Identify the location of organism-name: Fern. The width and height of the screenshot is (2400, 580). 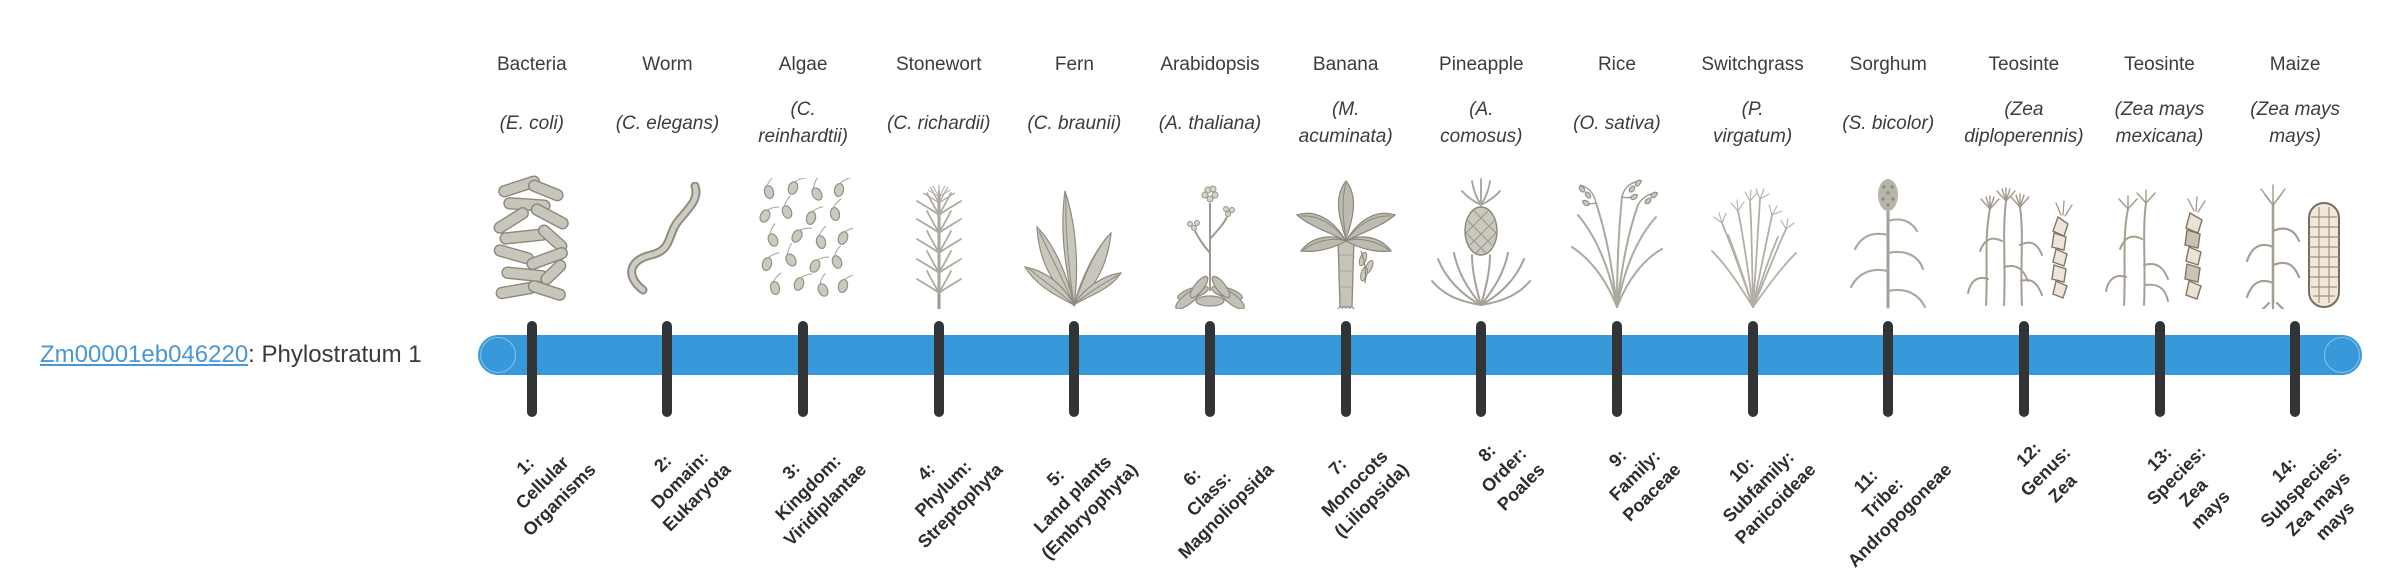
(1074, 64).